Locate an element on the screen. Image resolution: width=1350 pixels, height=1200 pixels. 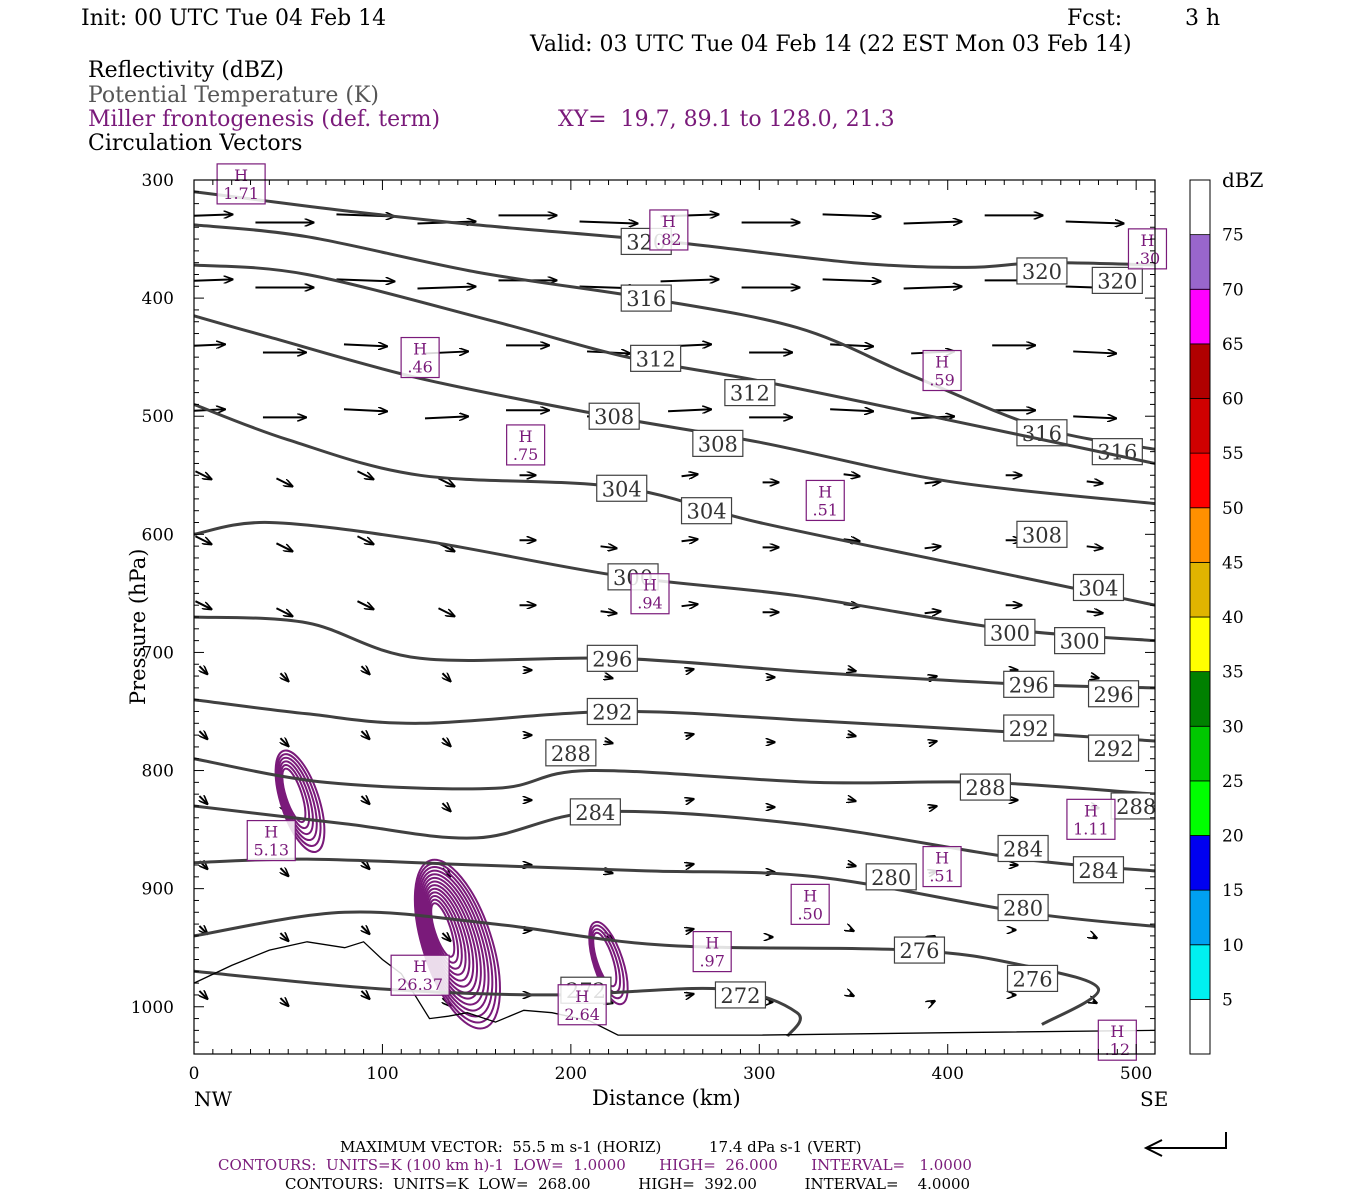
svg-text: .30 is located at coordinates (1147, 258).